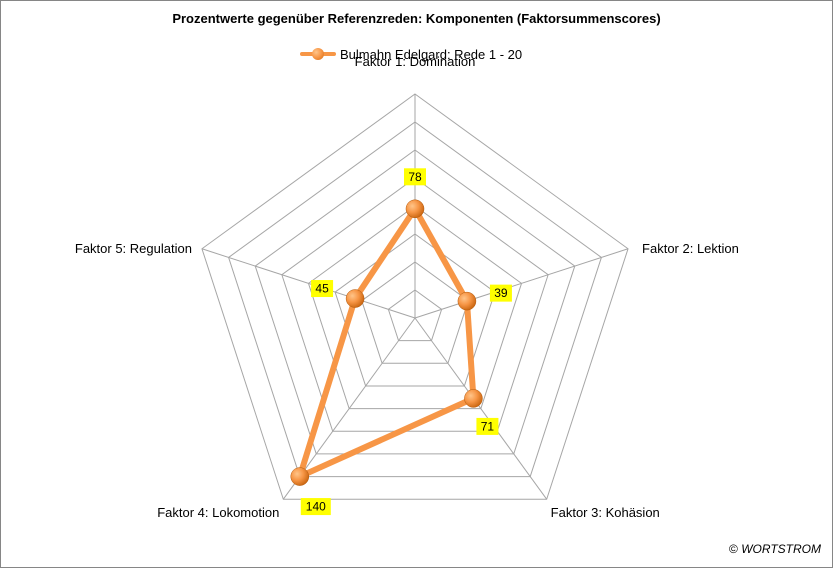 The image size is (833, 568). I want to click on legend-marker-icon, so click(318, 54).